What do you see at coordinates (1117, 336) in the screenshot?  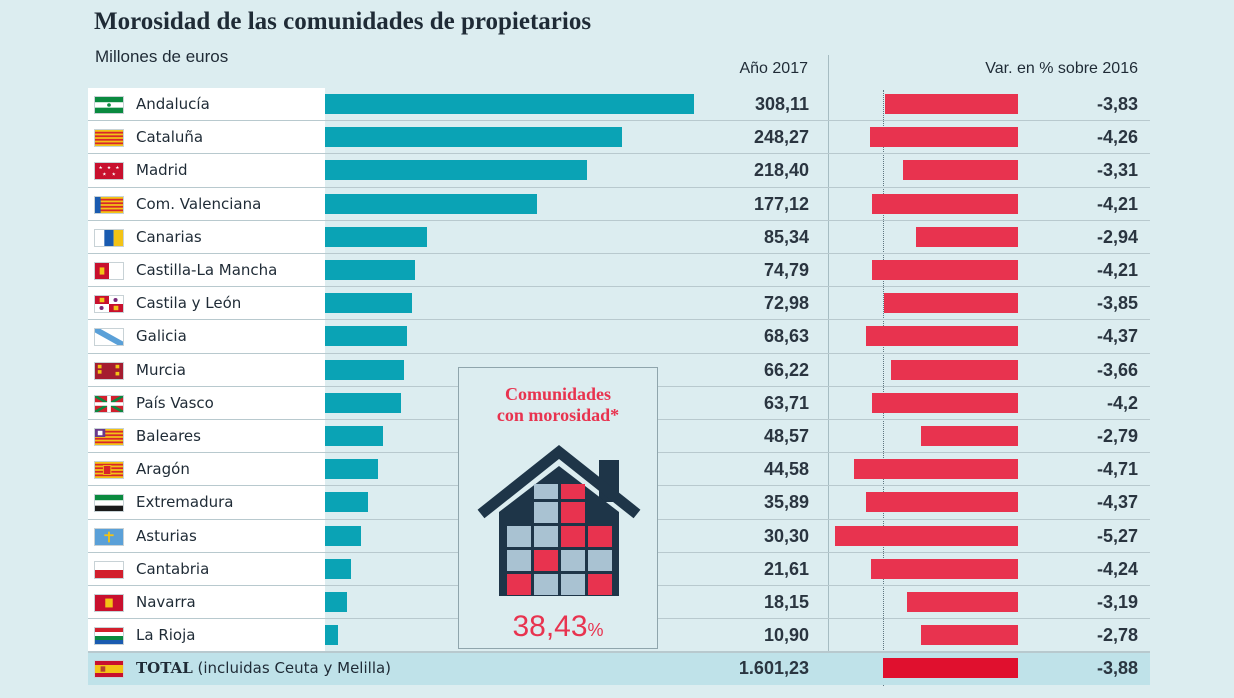 I see `variation-label: -4,37` at bounding box center [1117, 336].